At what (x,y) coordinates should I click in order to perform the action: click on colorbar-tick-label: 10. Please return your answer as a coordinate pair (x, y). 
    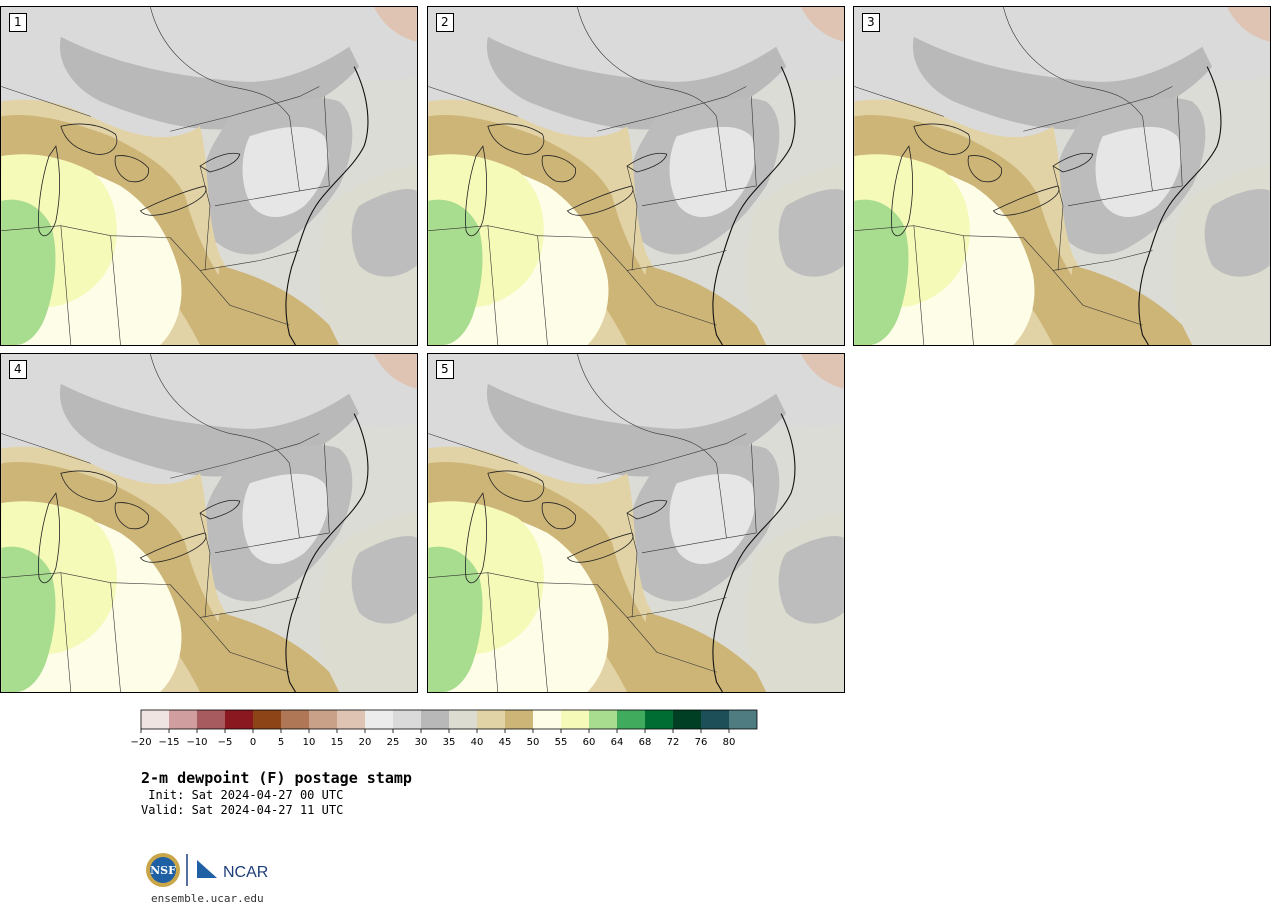
    Looking at the image, I should click on (309, 742).